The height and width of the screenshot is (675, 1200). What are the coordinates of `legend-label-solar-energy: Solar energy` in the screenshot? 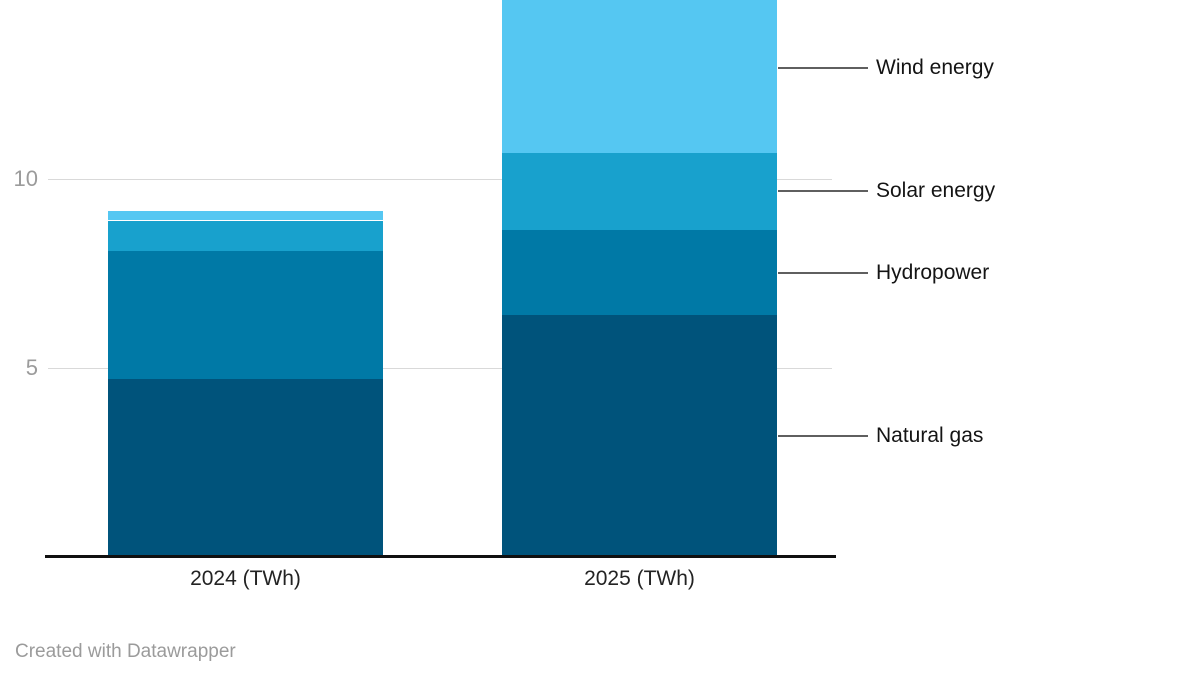 It's located at (936, 190).